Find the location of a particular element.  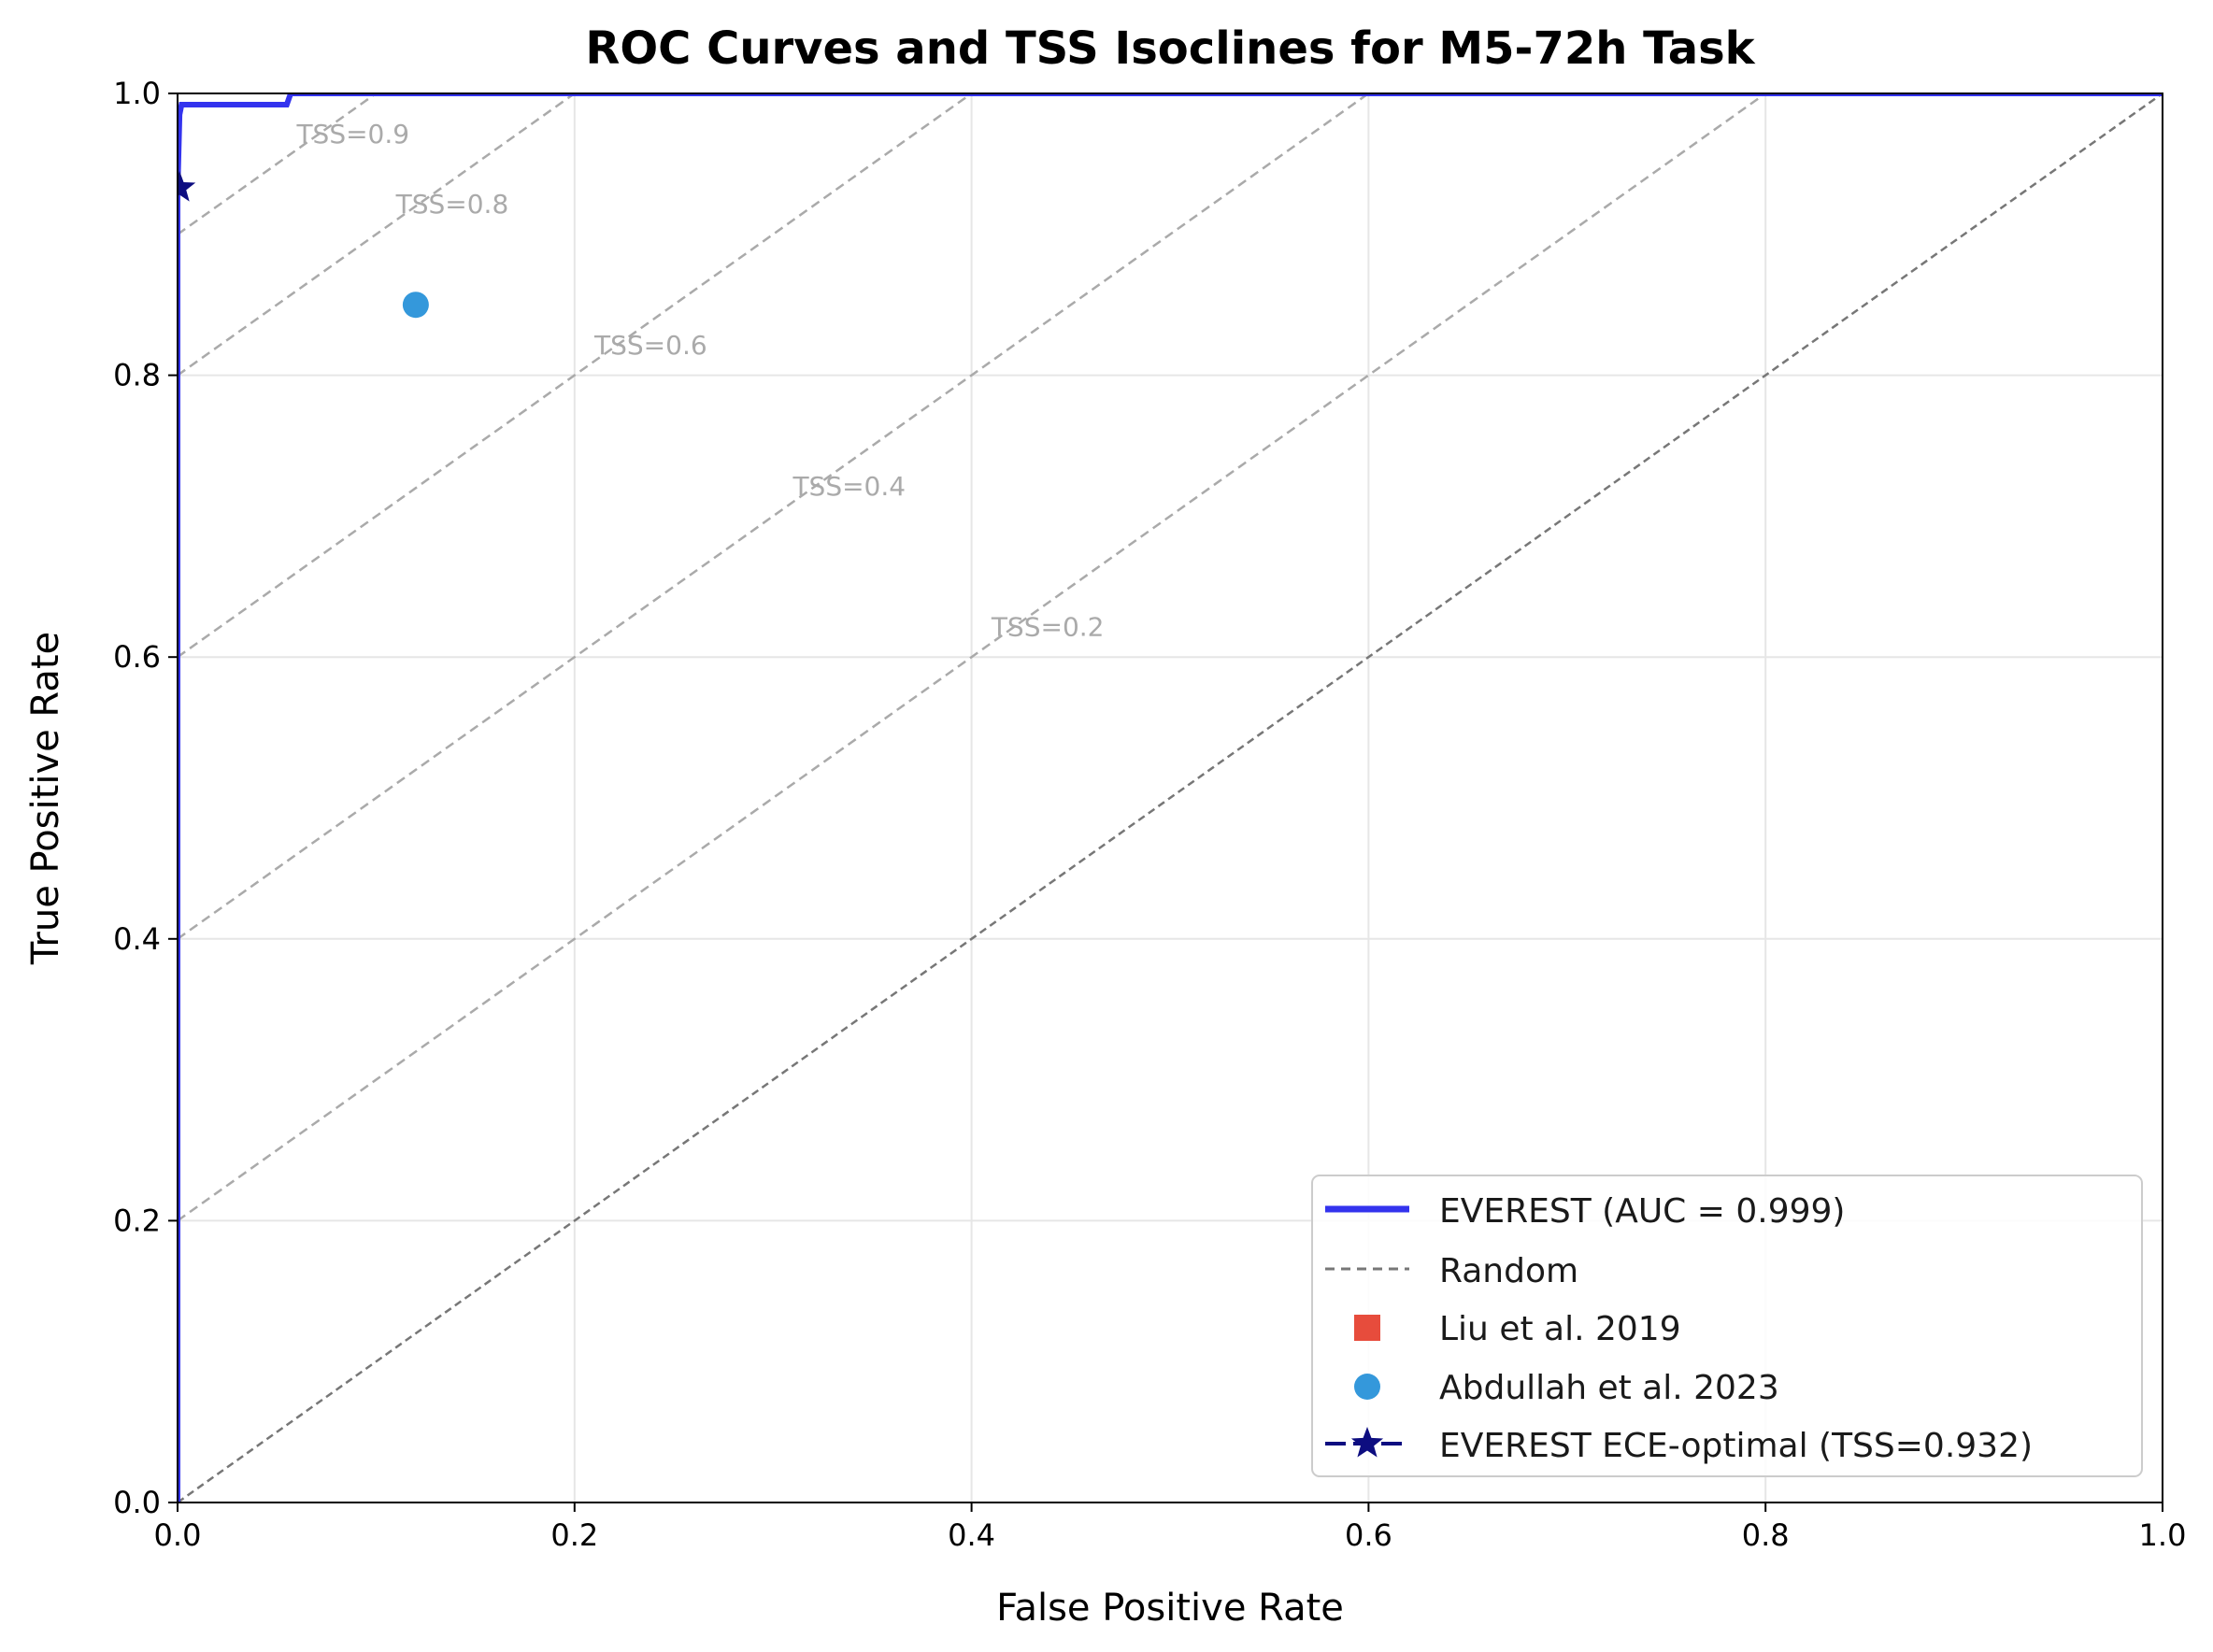

x-tick-label: 1.0 is located at coordinates (2163, 1535).